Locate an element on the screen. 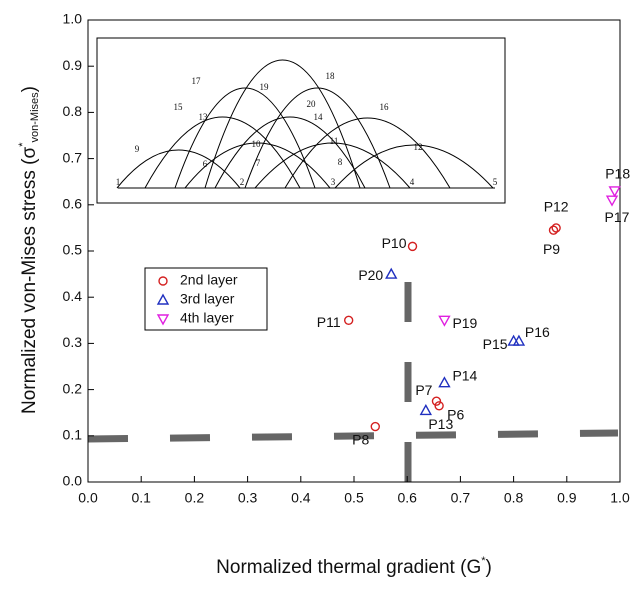 Image resolution: width=632 pixels, height=590 pixels. x-tick-label: 0.3 is located at coordinates (248, 498).